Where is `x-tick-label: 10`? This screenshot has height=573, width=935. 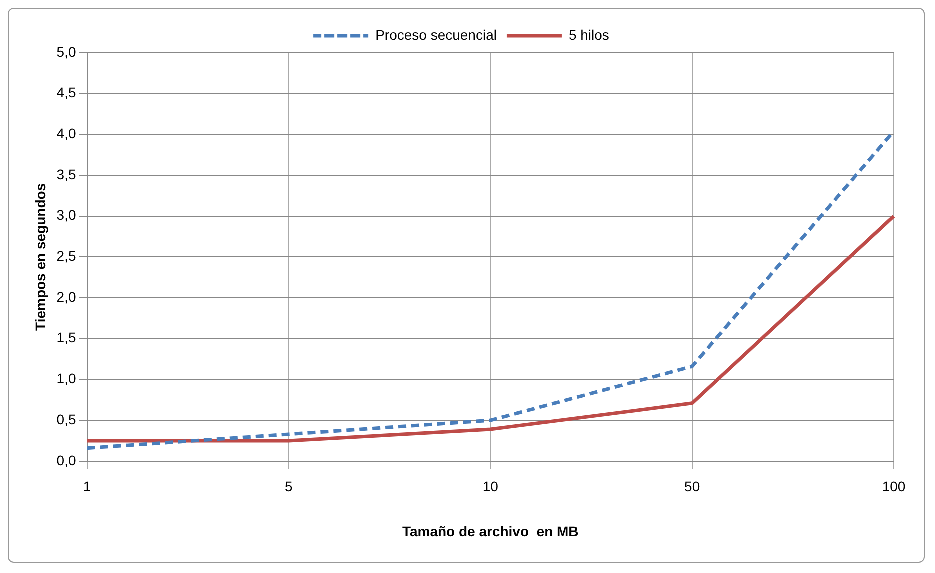
x-tick-label: 10 is located at coordinates (490, 486).